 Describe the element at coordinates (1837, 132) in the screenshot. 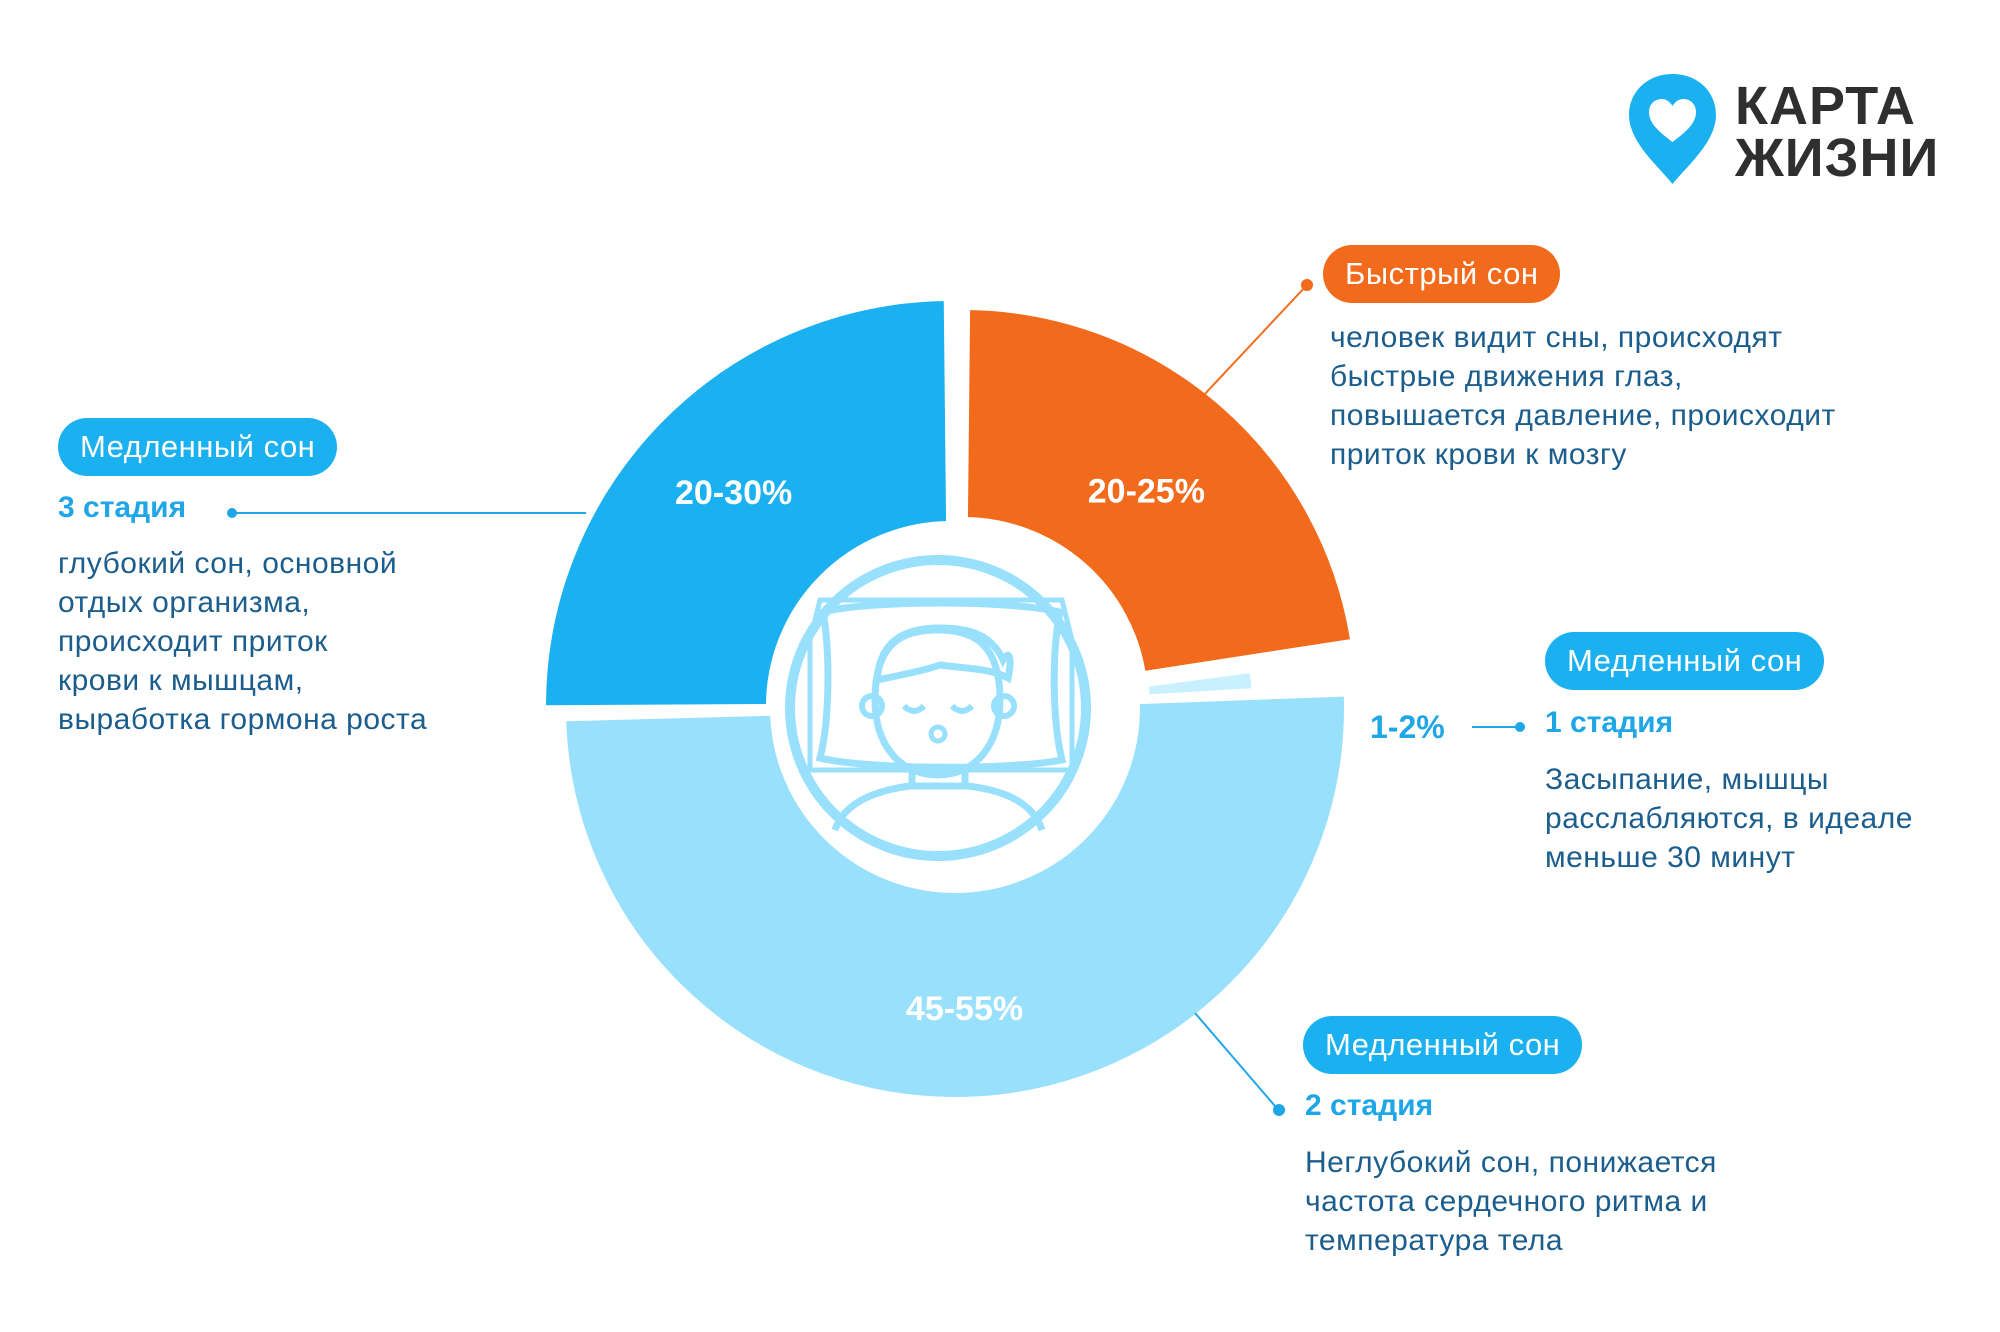

I see `logo-text: КАРТА ЖИЗНИ` at that location.